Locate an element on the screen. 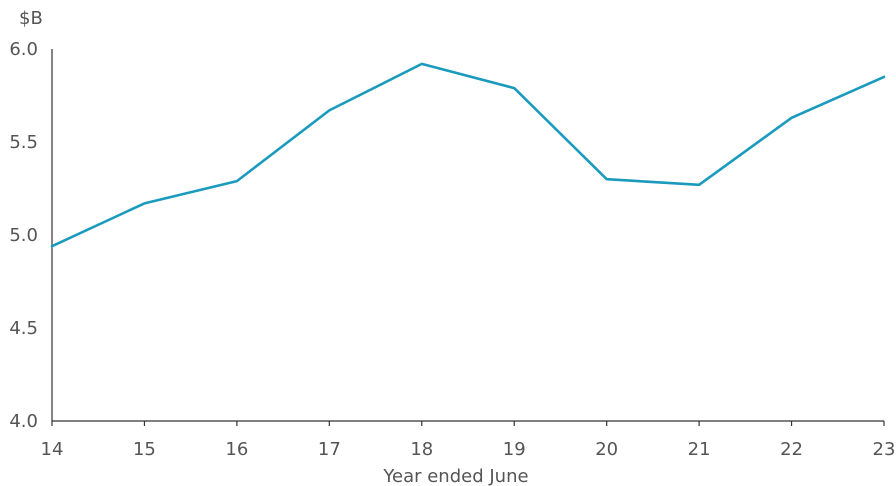  x-tick-label: 19 is located at coordinates (514, 449).